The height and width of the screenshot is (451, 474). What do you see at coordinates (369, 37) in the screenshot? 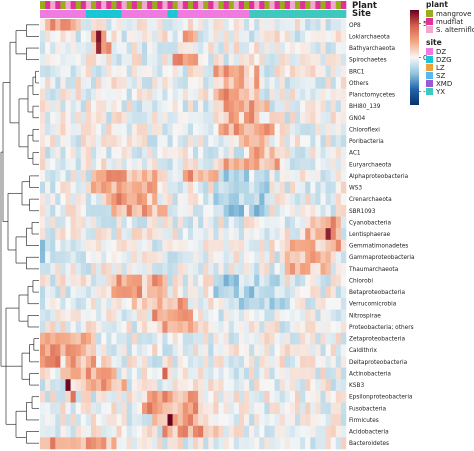
I see `row-label: Lokiarchaeota` at bounding box center [369, 37].